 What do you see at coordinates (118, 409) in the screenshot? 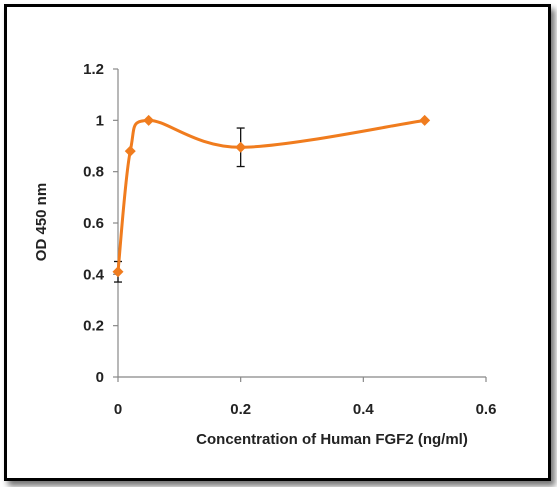
I see `x-tick-label: 0` at bounding box center [118, 409].